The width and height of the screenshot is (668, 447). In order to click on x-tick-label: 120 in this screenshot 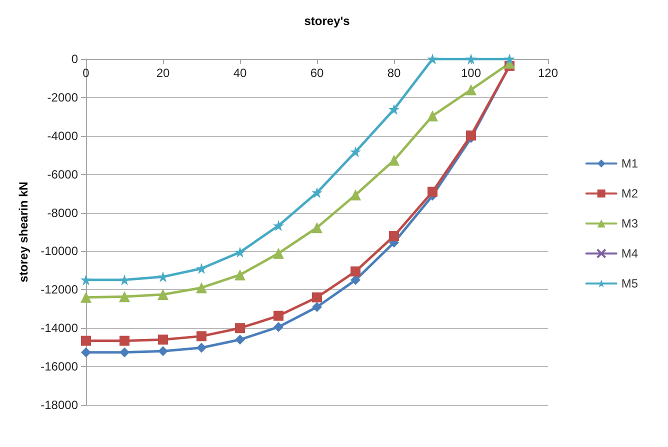, I will do `click(548, 73)`.